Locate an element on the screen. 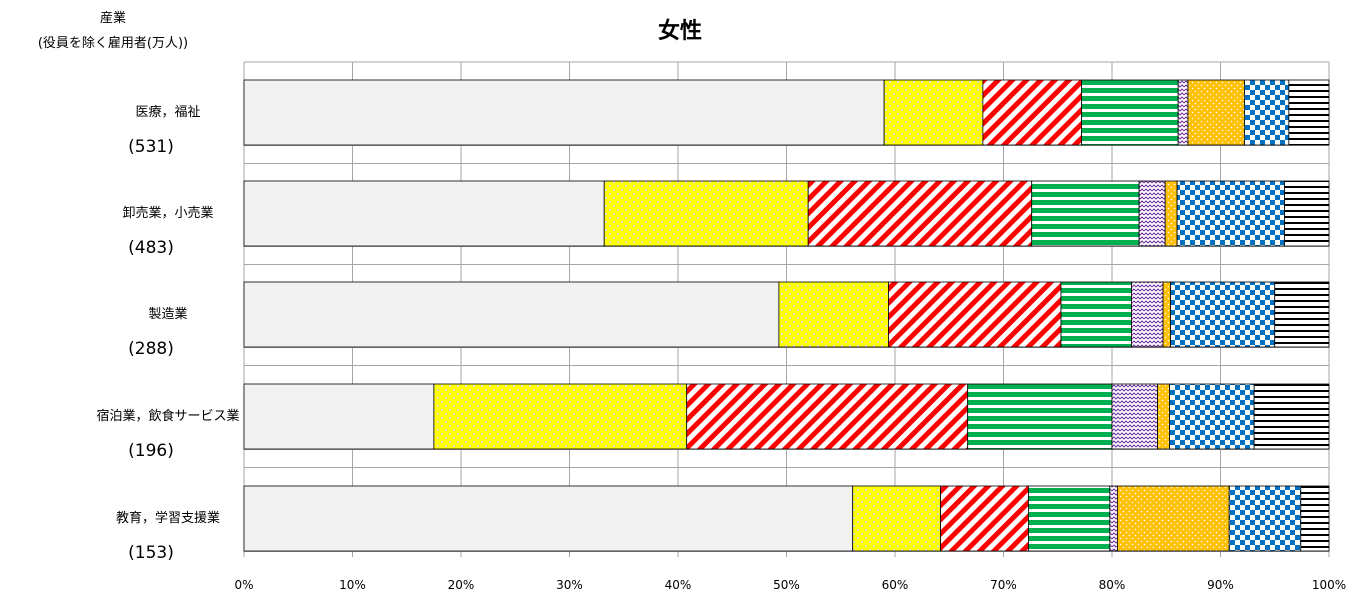  x-tick-label: 20% is located at coordinates (461, 585).